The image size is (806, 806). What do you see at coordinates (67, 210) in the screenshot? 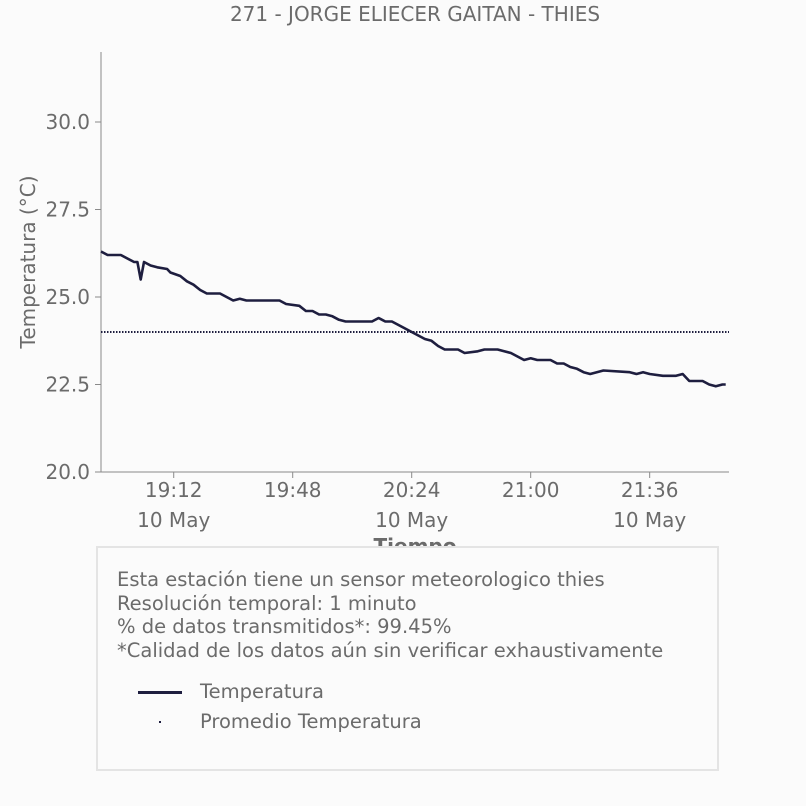
I see `y-tick-label: 27.5` at bounding box center [67, 210].